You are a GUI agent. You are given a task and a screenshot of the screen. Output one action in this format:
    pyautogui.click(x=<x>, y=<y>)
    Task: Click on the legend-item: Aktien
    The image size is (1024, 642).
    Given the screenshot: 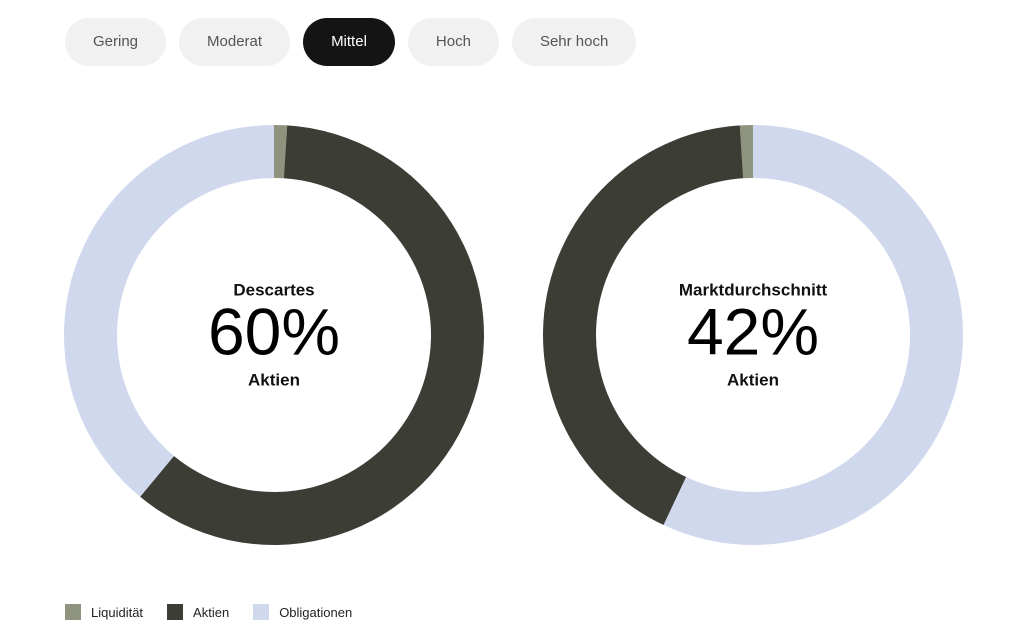 What is the action you would take?
    pyautogui.click(x=198, y=612)
    